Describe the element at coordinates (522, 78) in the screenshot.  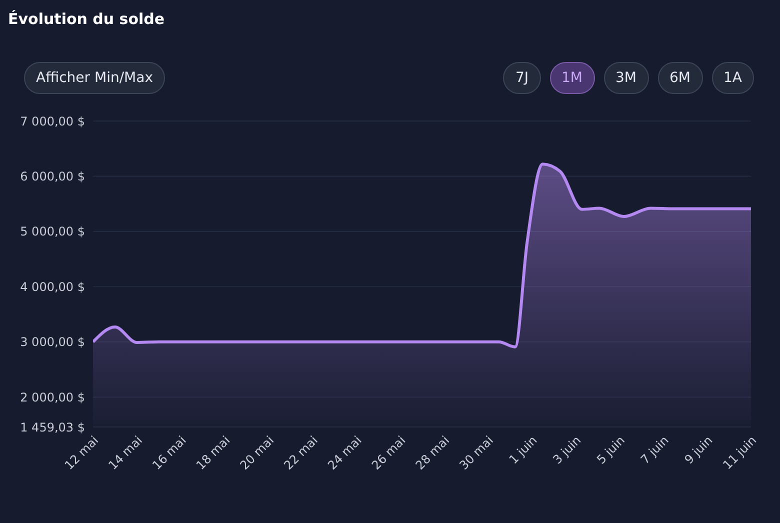
I see `text: 7J` at that location.